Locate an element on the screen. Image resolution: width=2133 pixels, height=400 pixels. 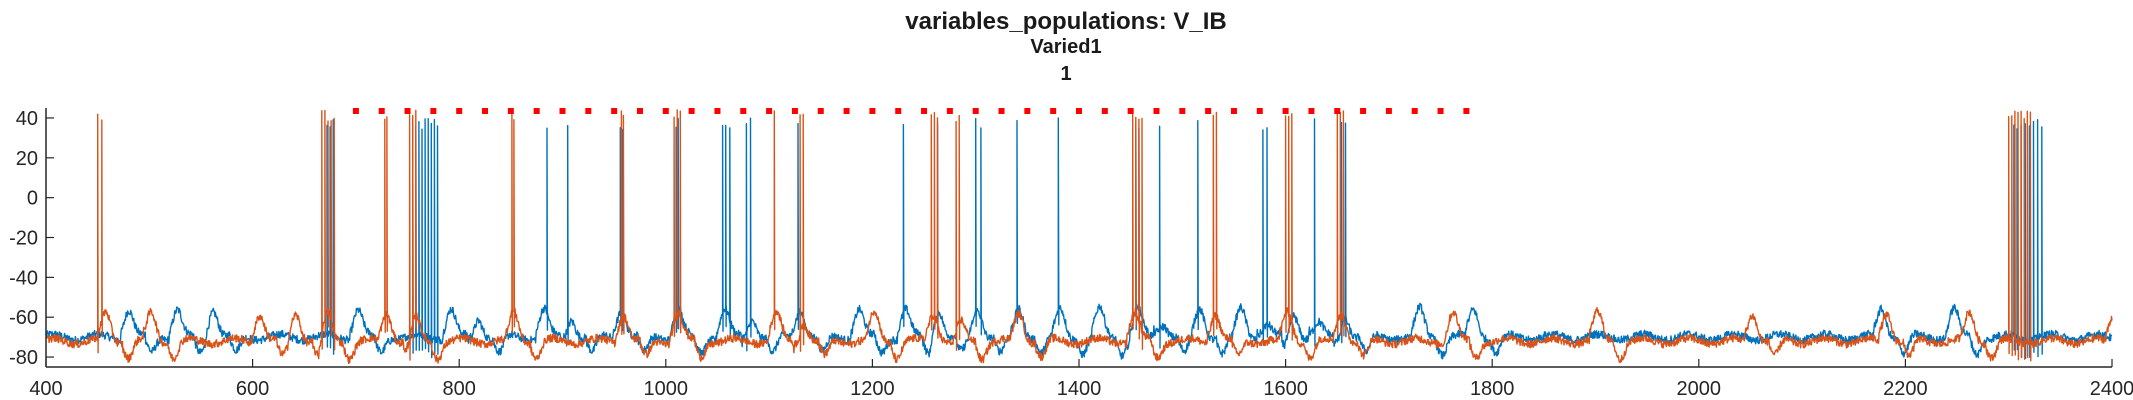
chart-subtitle-2: 1 is located at coordinates (1065, 74).